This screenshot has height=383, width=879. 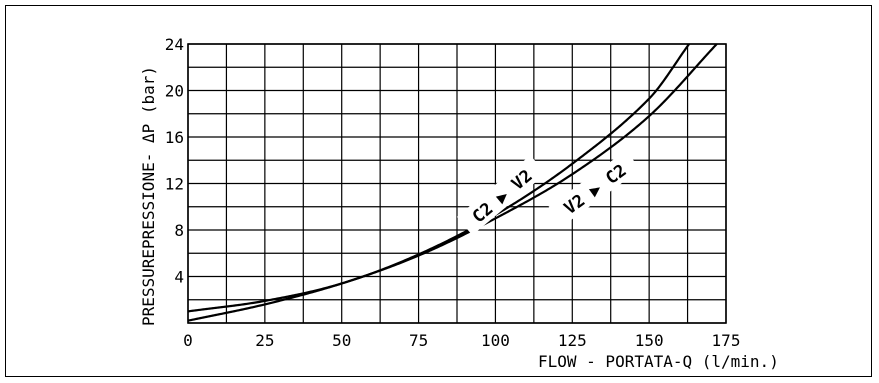 I want to click on curve-label-v2-to-c2: V2 ▶ C2, so click(x=596, y=190).